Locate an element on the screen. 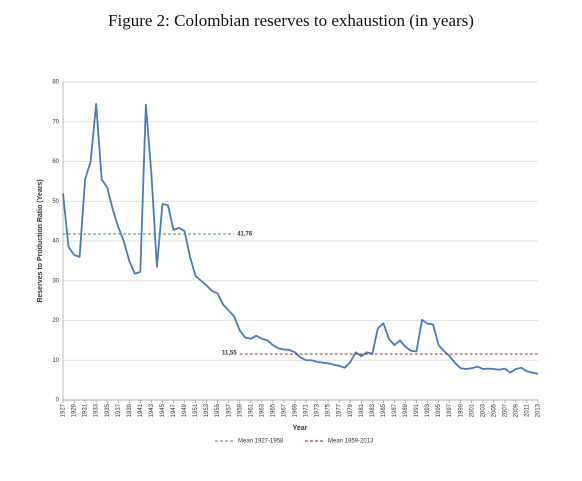  x-tick-label: 1979 is located at coordinates (351, 410).